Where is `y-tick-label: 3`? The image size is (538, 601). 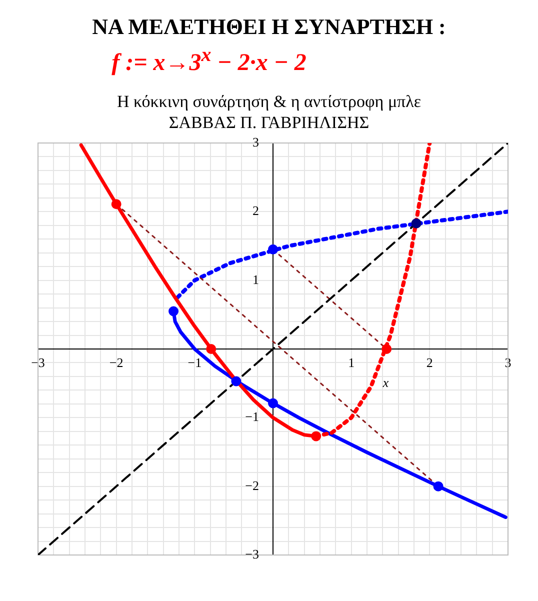
y-tick-label: 3 is located at coordinates (255, 142).